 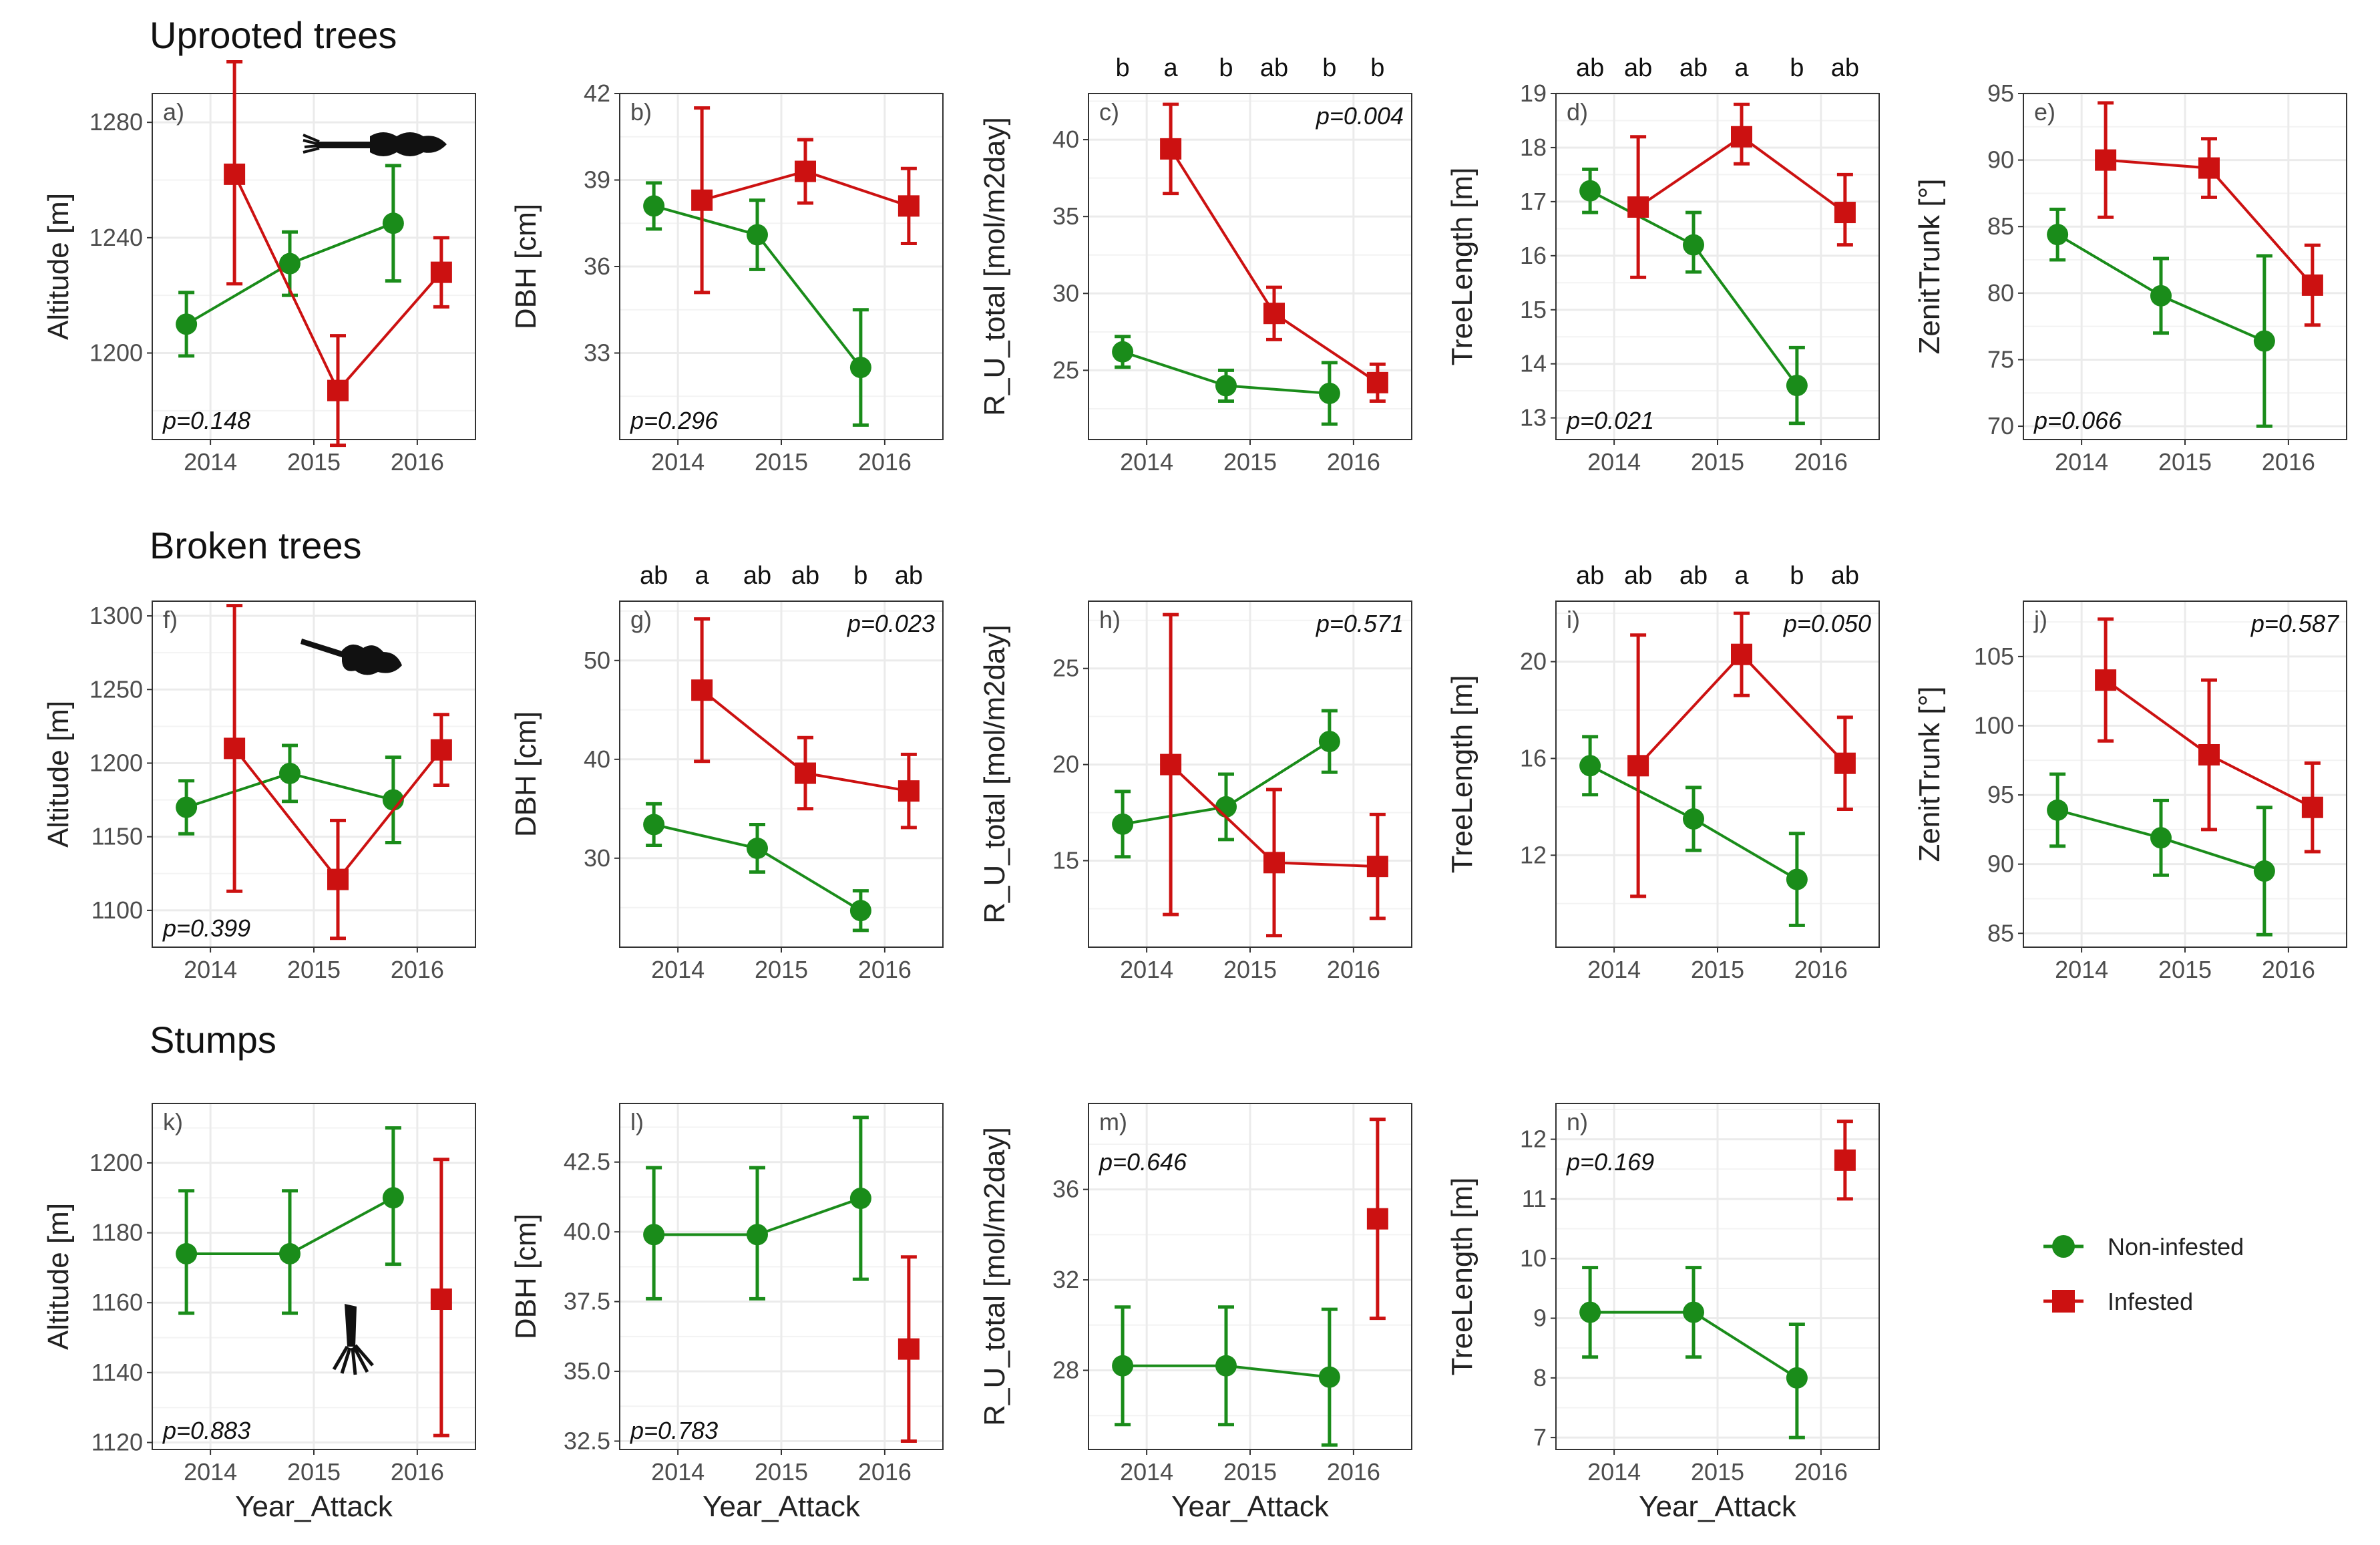 I want to click on y-tick-label: 11, so click(x=1534, y=1198).